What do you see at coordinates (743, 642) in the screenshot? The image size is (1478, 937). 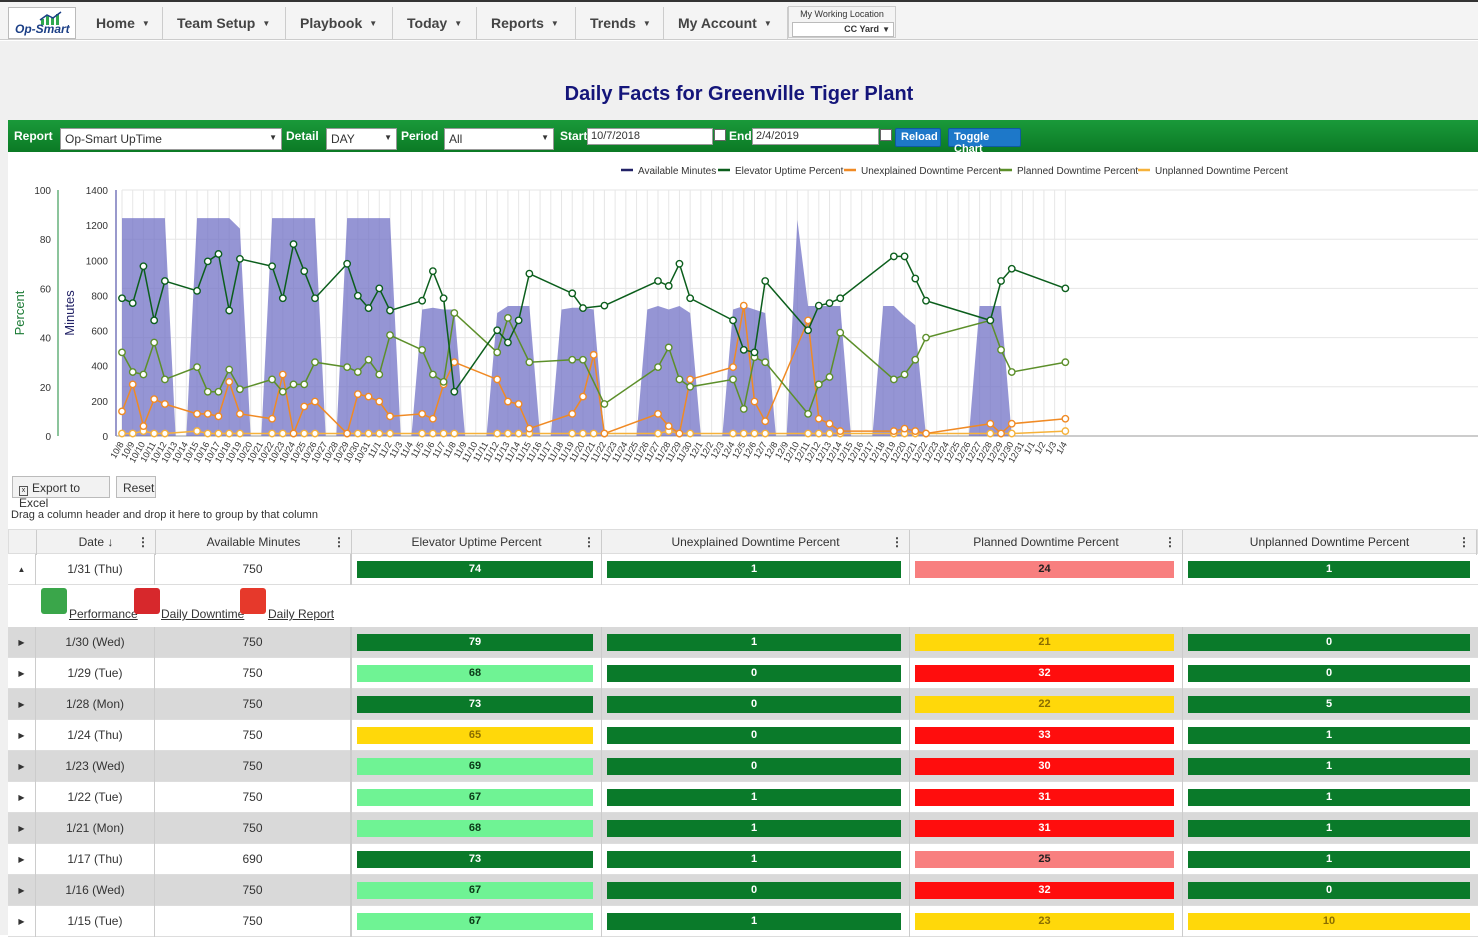 I see `table-row: ▶ 1/30 (Wed) 750 79 1 21 0` at bounding box center [743, 642].